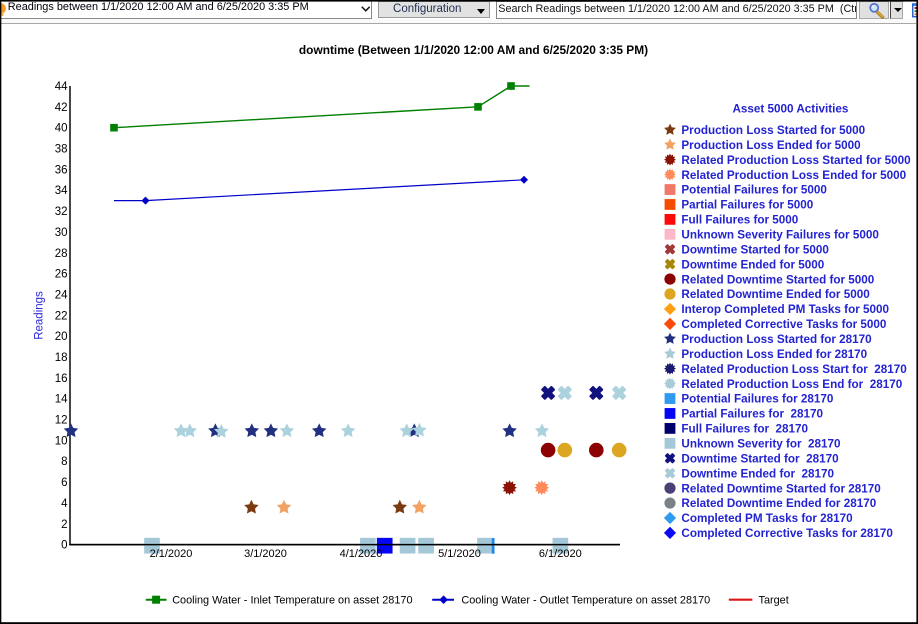  Describe the element at coordinates (60, 232) in the screenshot. I see `svg-text: 30` at that location.